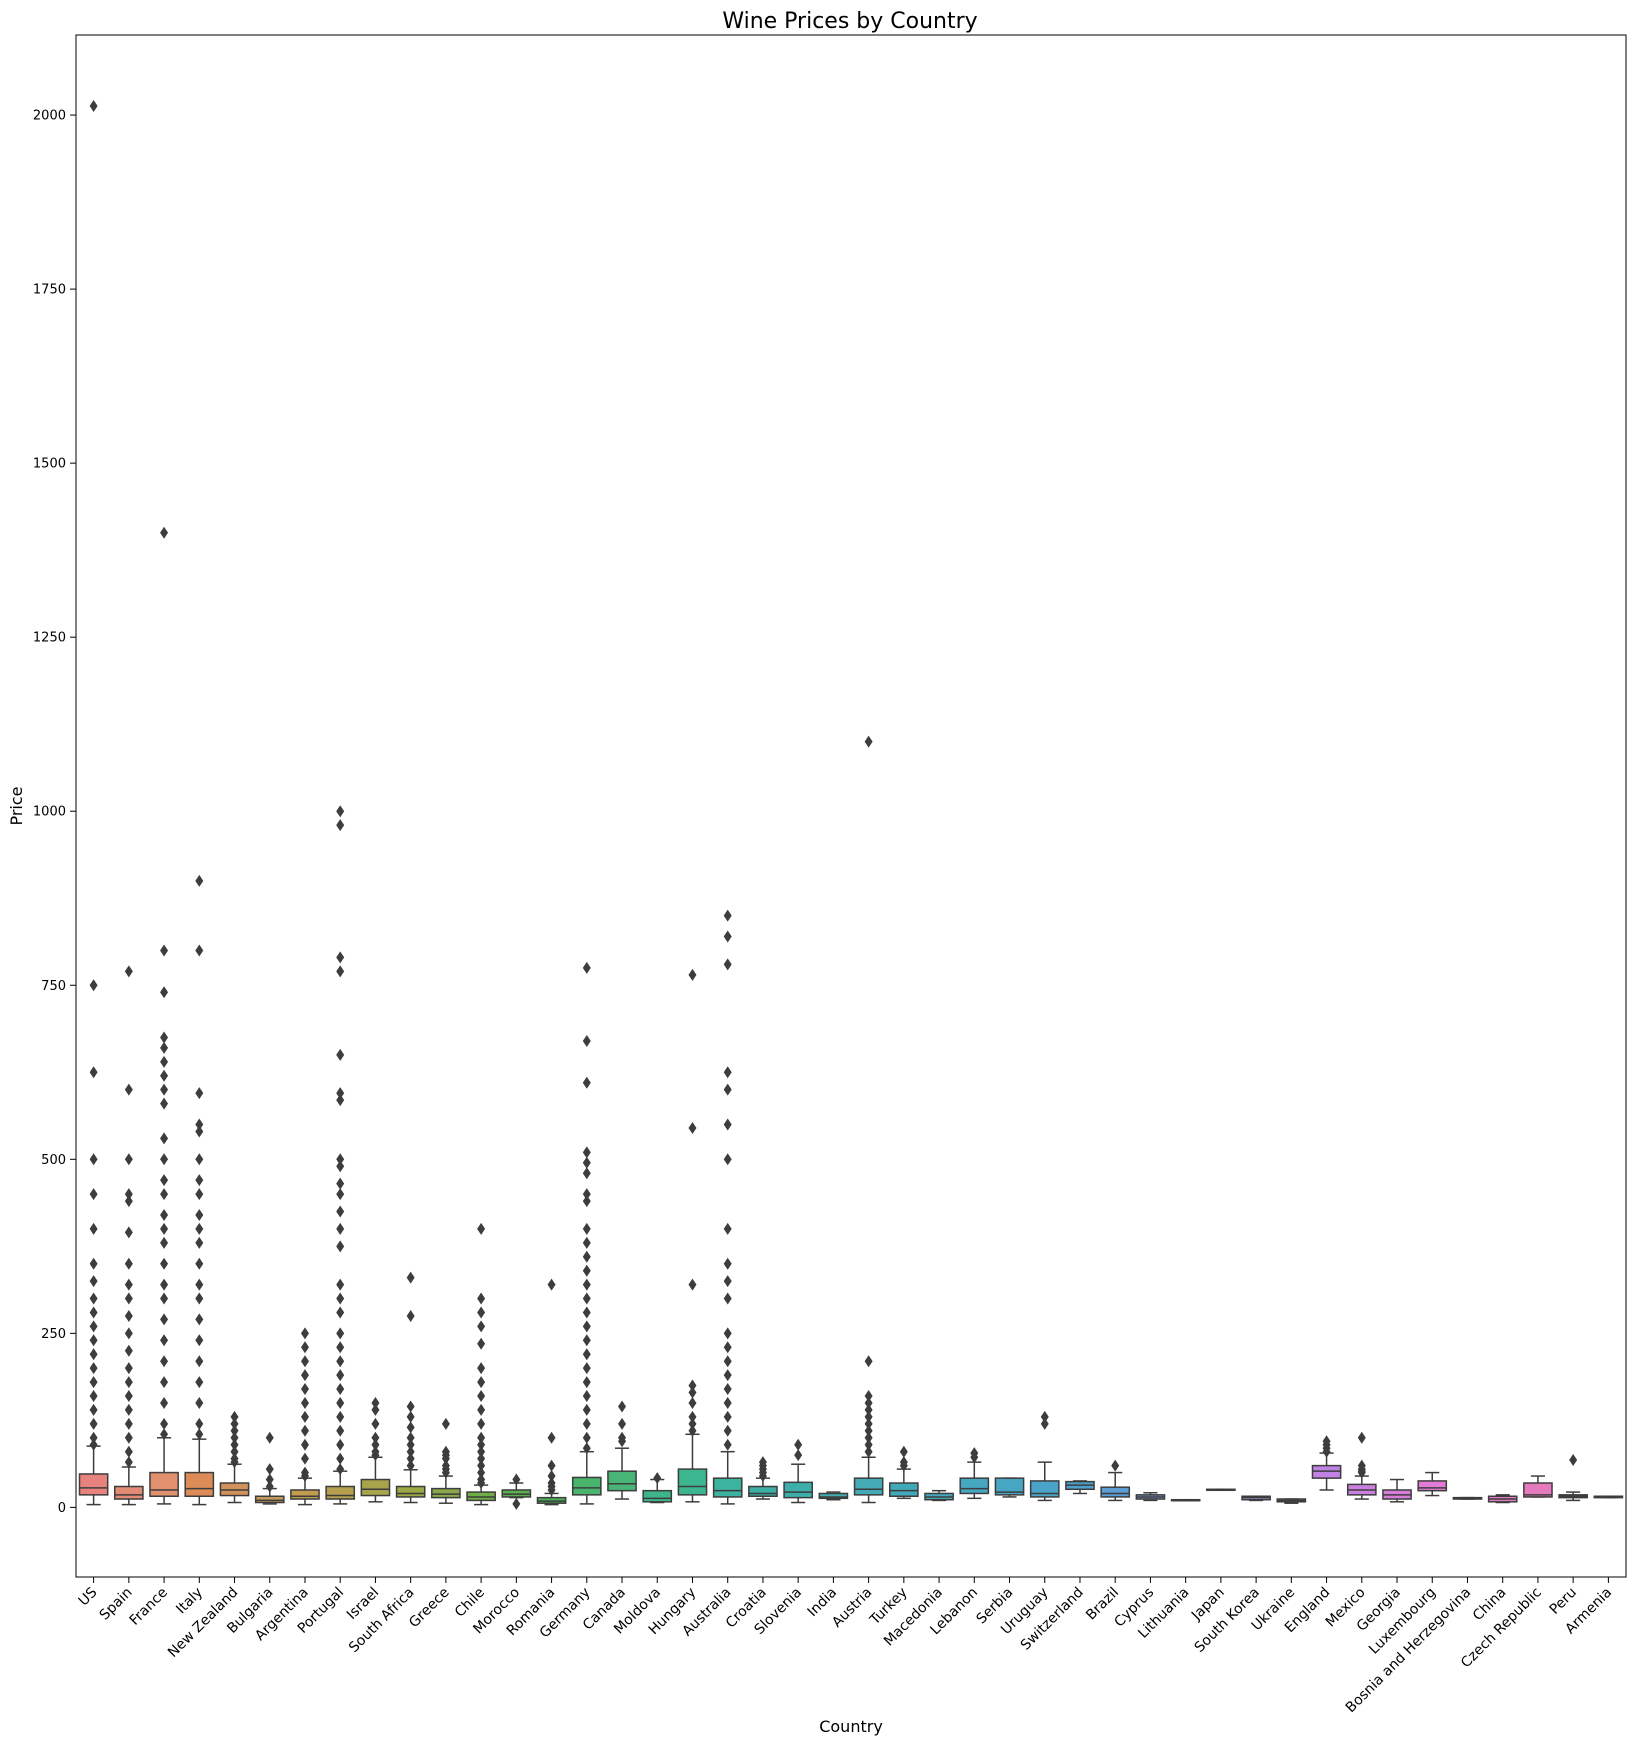 The width and height of the screenshot is (1635, 1745). I want to click on y-tick-label: 2000, so click(49, 116).